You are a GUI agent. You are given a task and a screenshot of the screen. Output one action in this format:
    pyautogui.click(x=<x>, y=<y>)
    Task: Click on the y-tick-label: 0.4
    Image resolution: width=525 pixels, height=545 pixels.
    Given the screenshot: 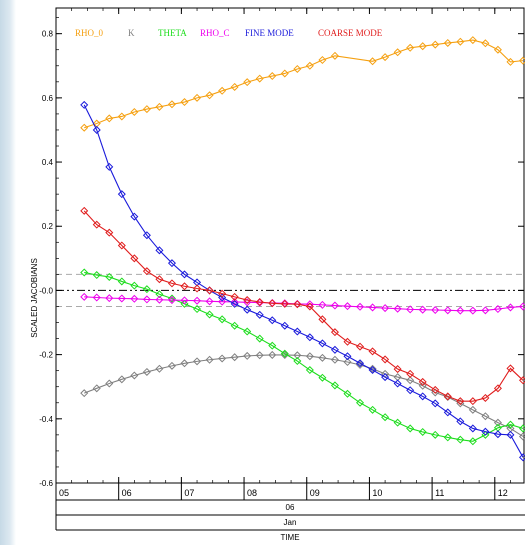 What is the action you would take?
    pyautogui.click(x=48, y=162)
    